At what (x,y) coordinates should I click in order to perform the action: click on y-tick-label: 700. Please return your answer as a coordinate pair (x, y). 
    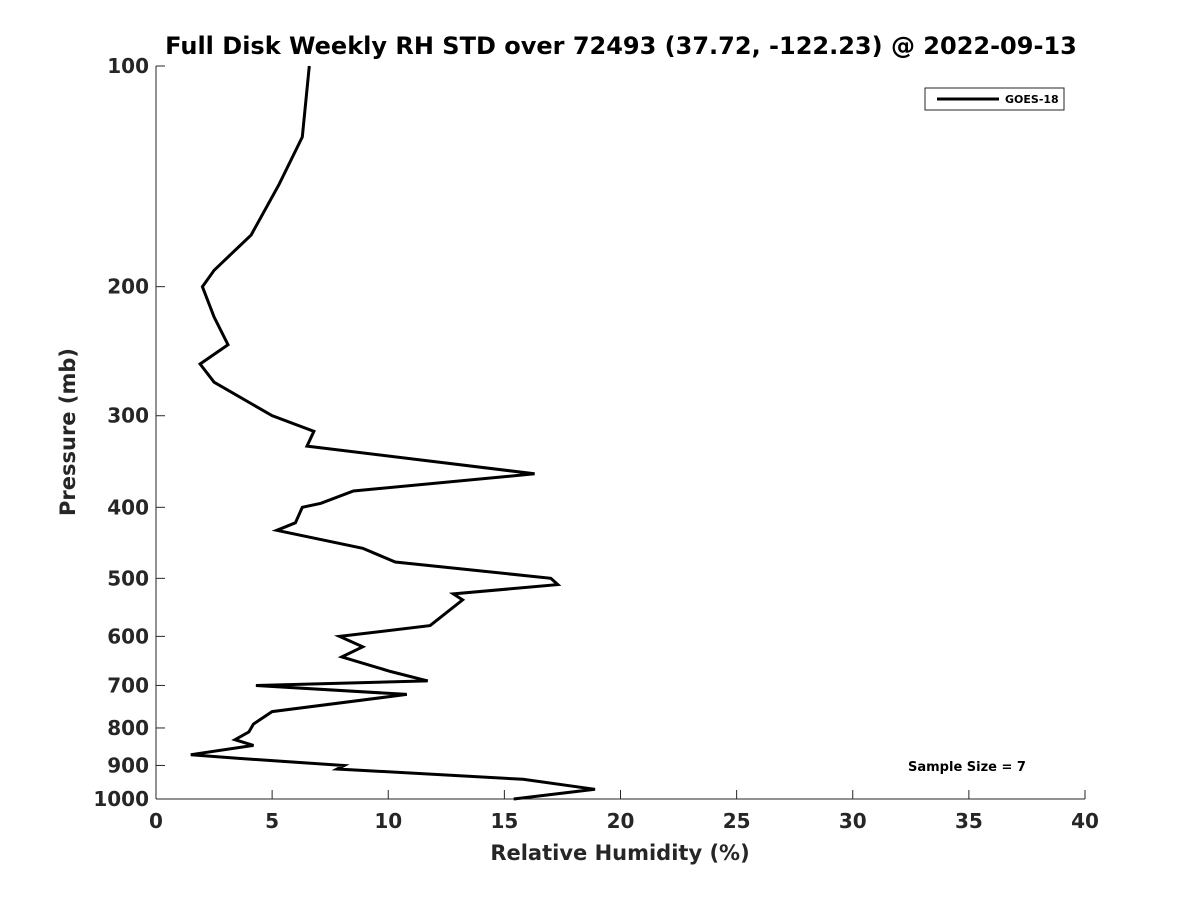
    Looking at the image, I should click on (128, 685).